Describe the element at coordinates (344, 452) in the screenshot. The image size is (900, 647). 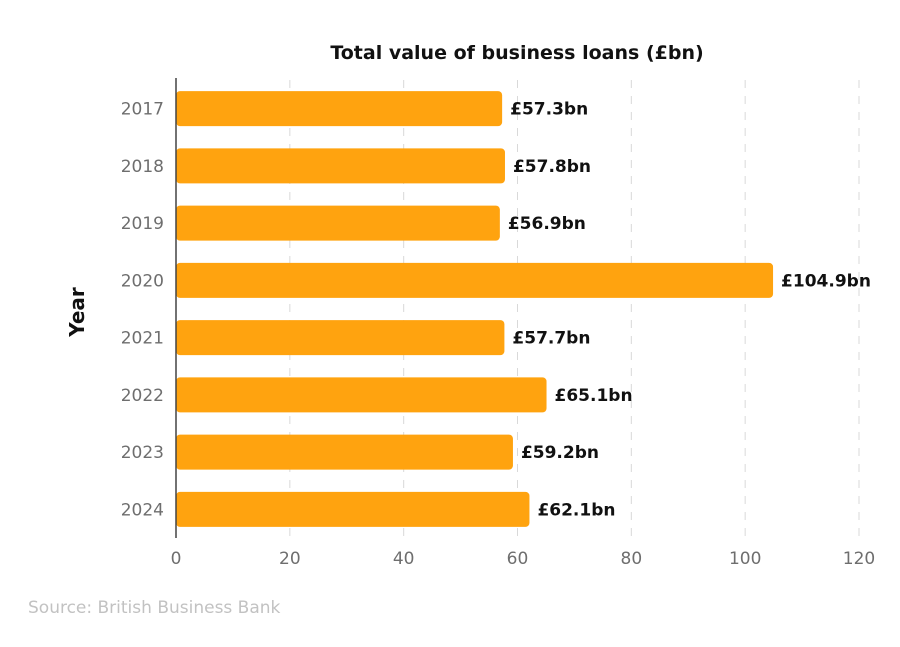
I see `bar-2023` at that location.